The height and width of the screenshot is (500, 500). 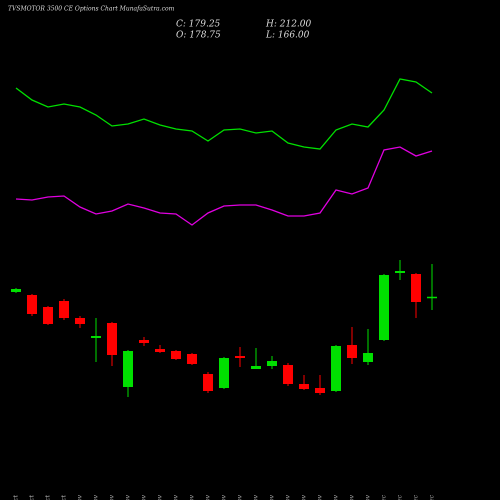 What do you see at coordinates (287, 36) in the screenshot?
I see `low-label: L: 166.00` at bounding box center [287, 36].